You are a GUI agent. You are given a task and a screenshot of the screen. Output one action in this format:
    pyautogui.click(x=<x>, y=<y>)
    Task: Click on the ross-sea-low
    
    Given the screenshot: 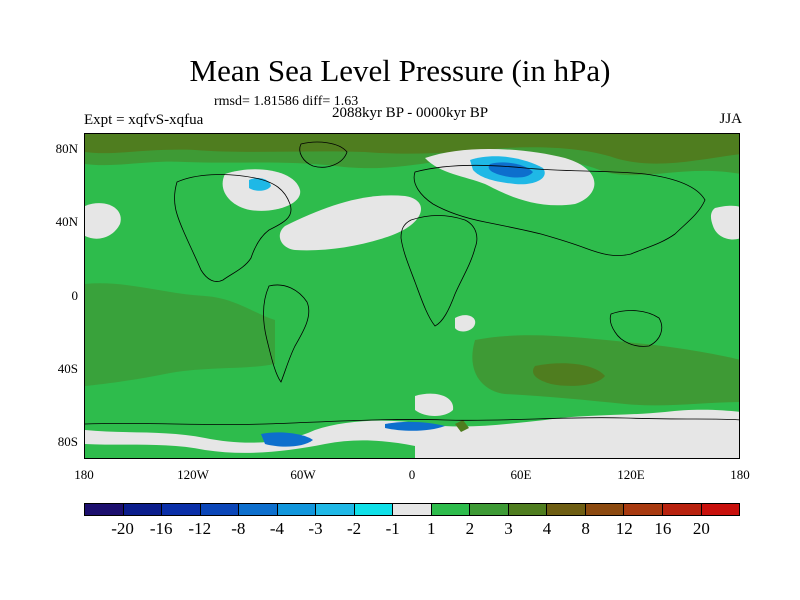 What is the action you would take?
    pyautogui.click(x=287, y=439)
    